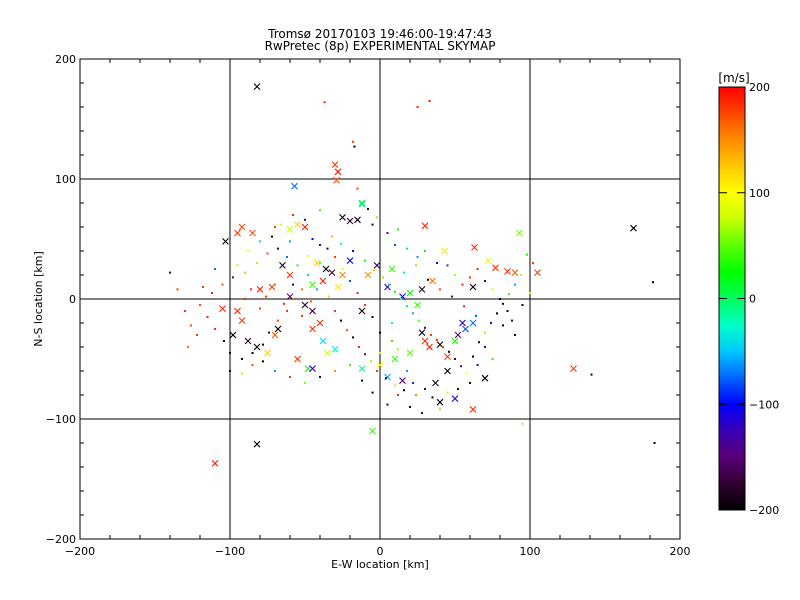 Image resolution: width=800 pixels, height=600 pixels. Describe the element at coordinates (764, 510) in the screenshot. I see `colorbar-tick-label: −200` at that location.